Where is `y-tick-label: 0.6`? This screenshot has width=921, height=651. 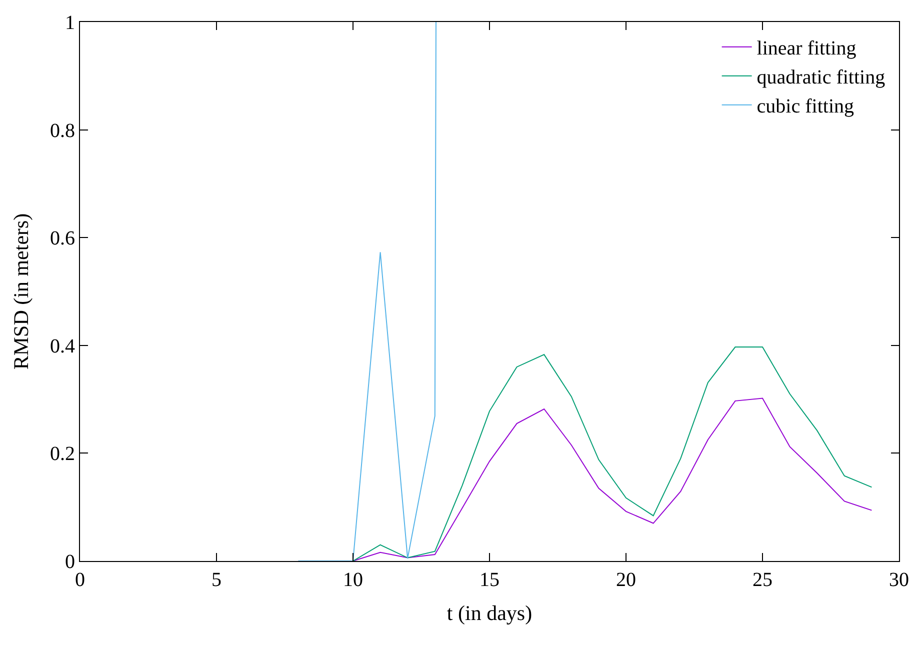 y-tick-label: 0.6 is located at coordinates (62, 239).